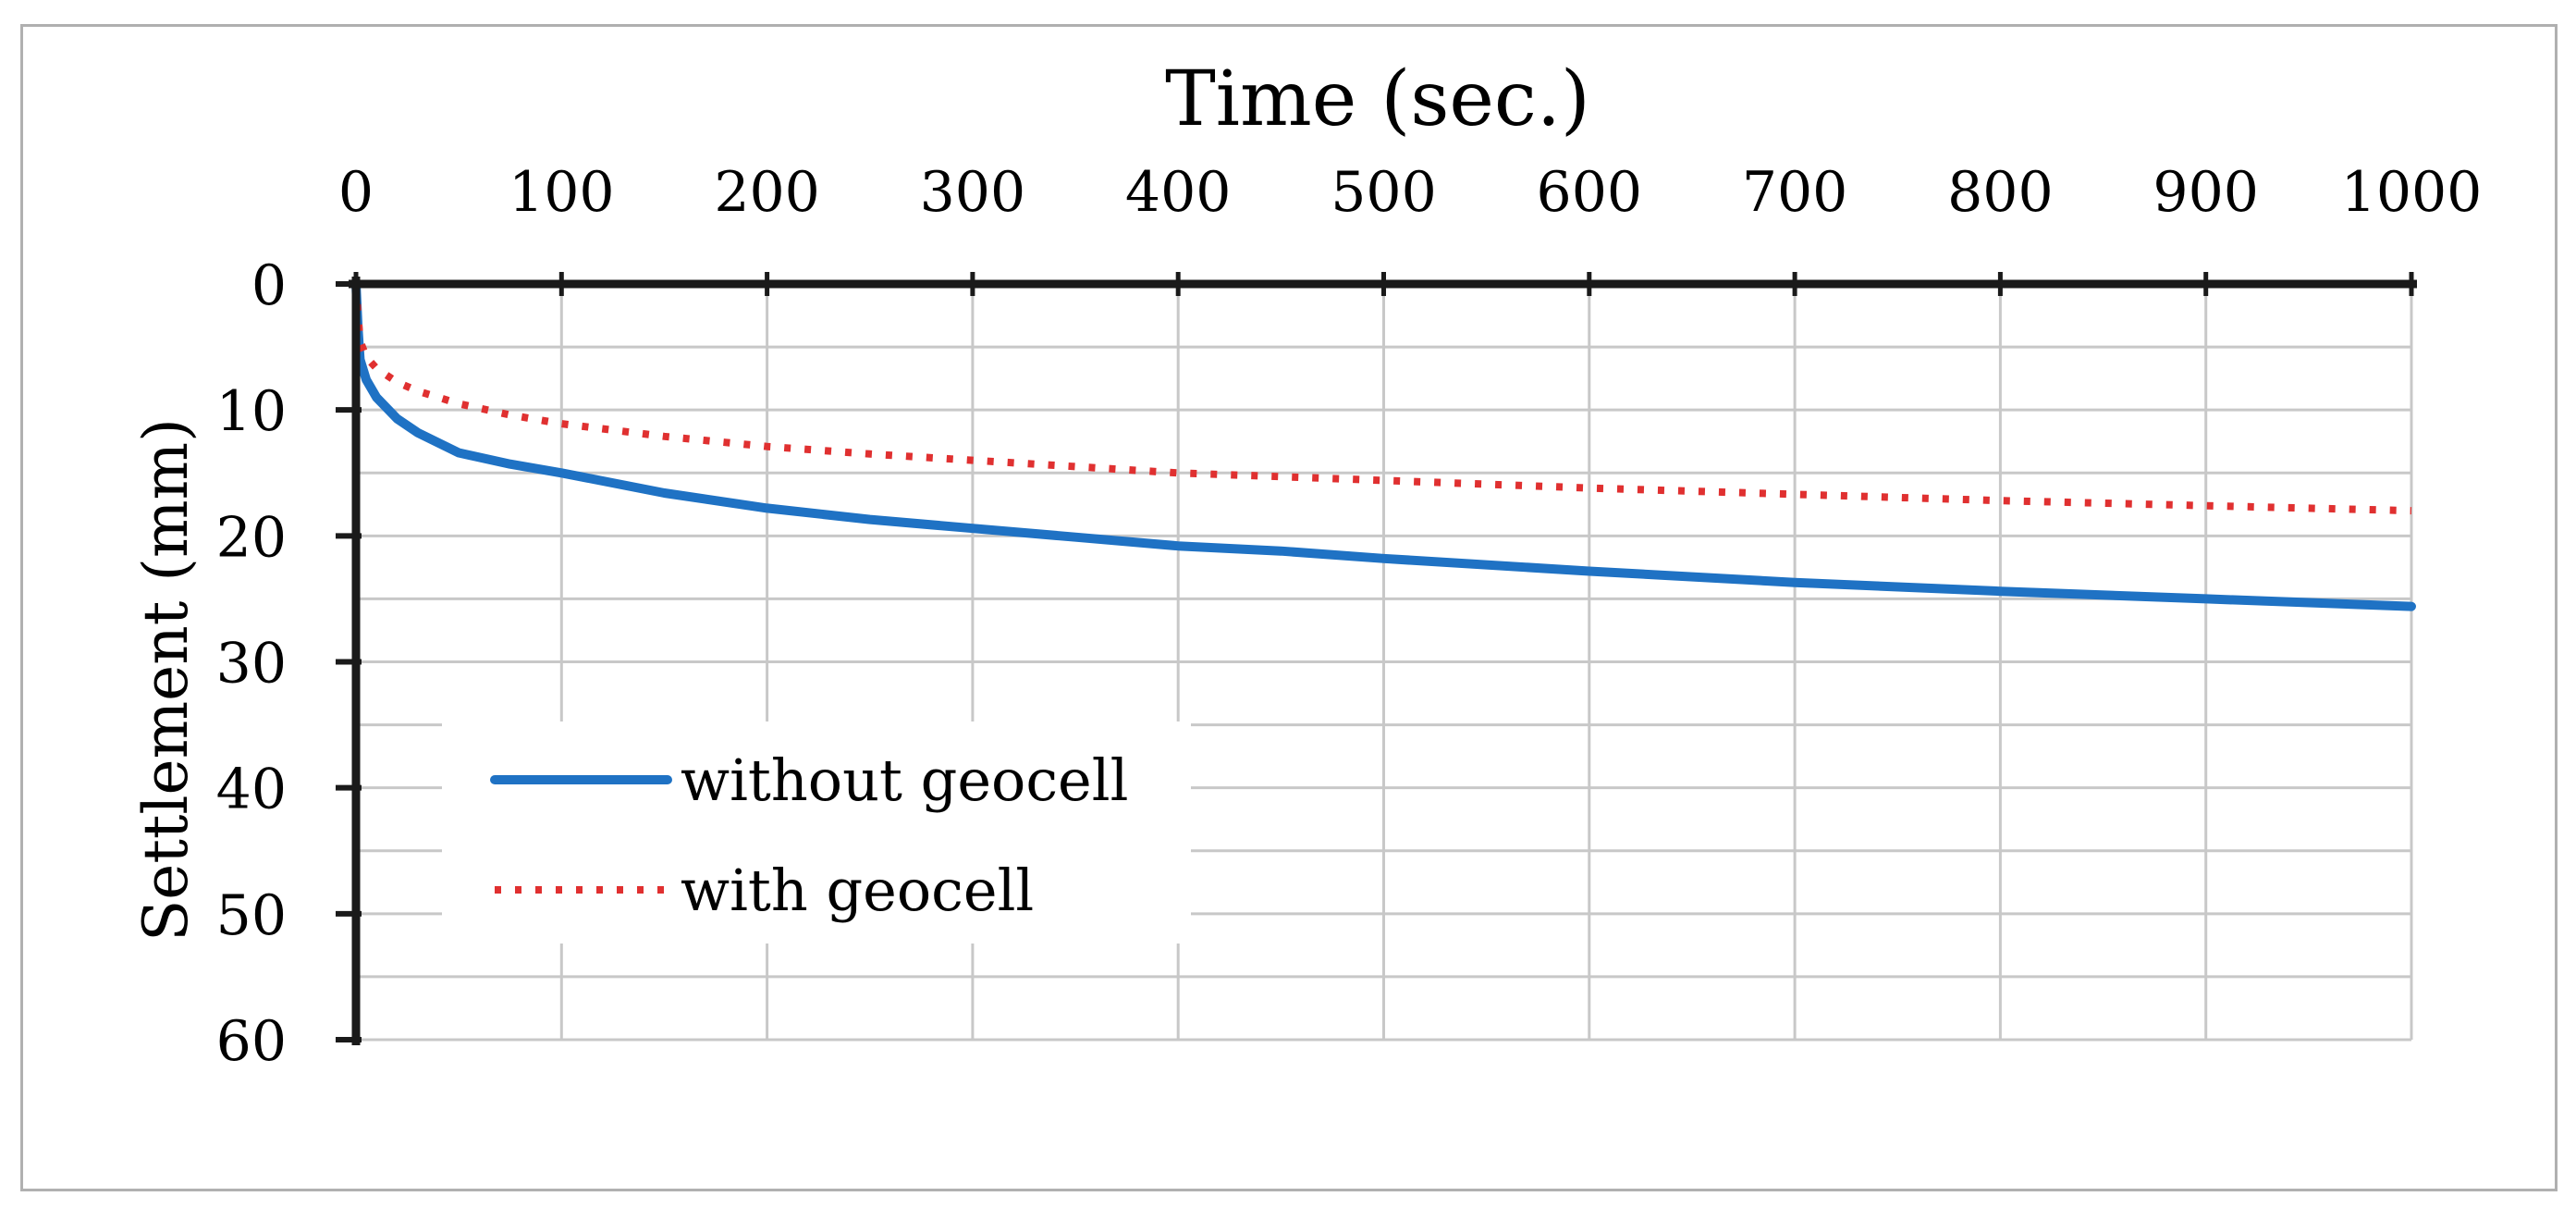 The width and height of the screenshot is (2576, 1221). Describe the element at coordinates (252, 916) in the screenshot. I see `y-tick-label: 50` at that location.